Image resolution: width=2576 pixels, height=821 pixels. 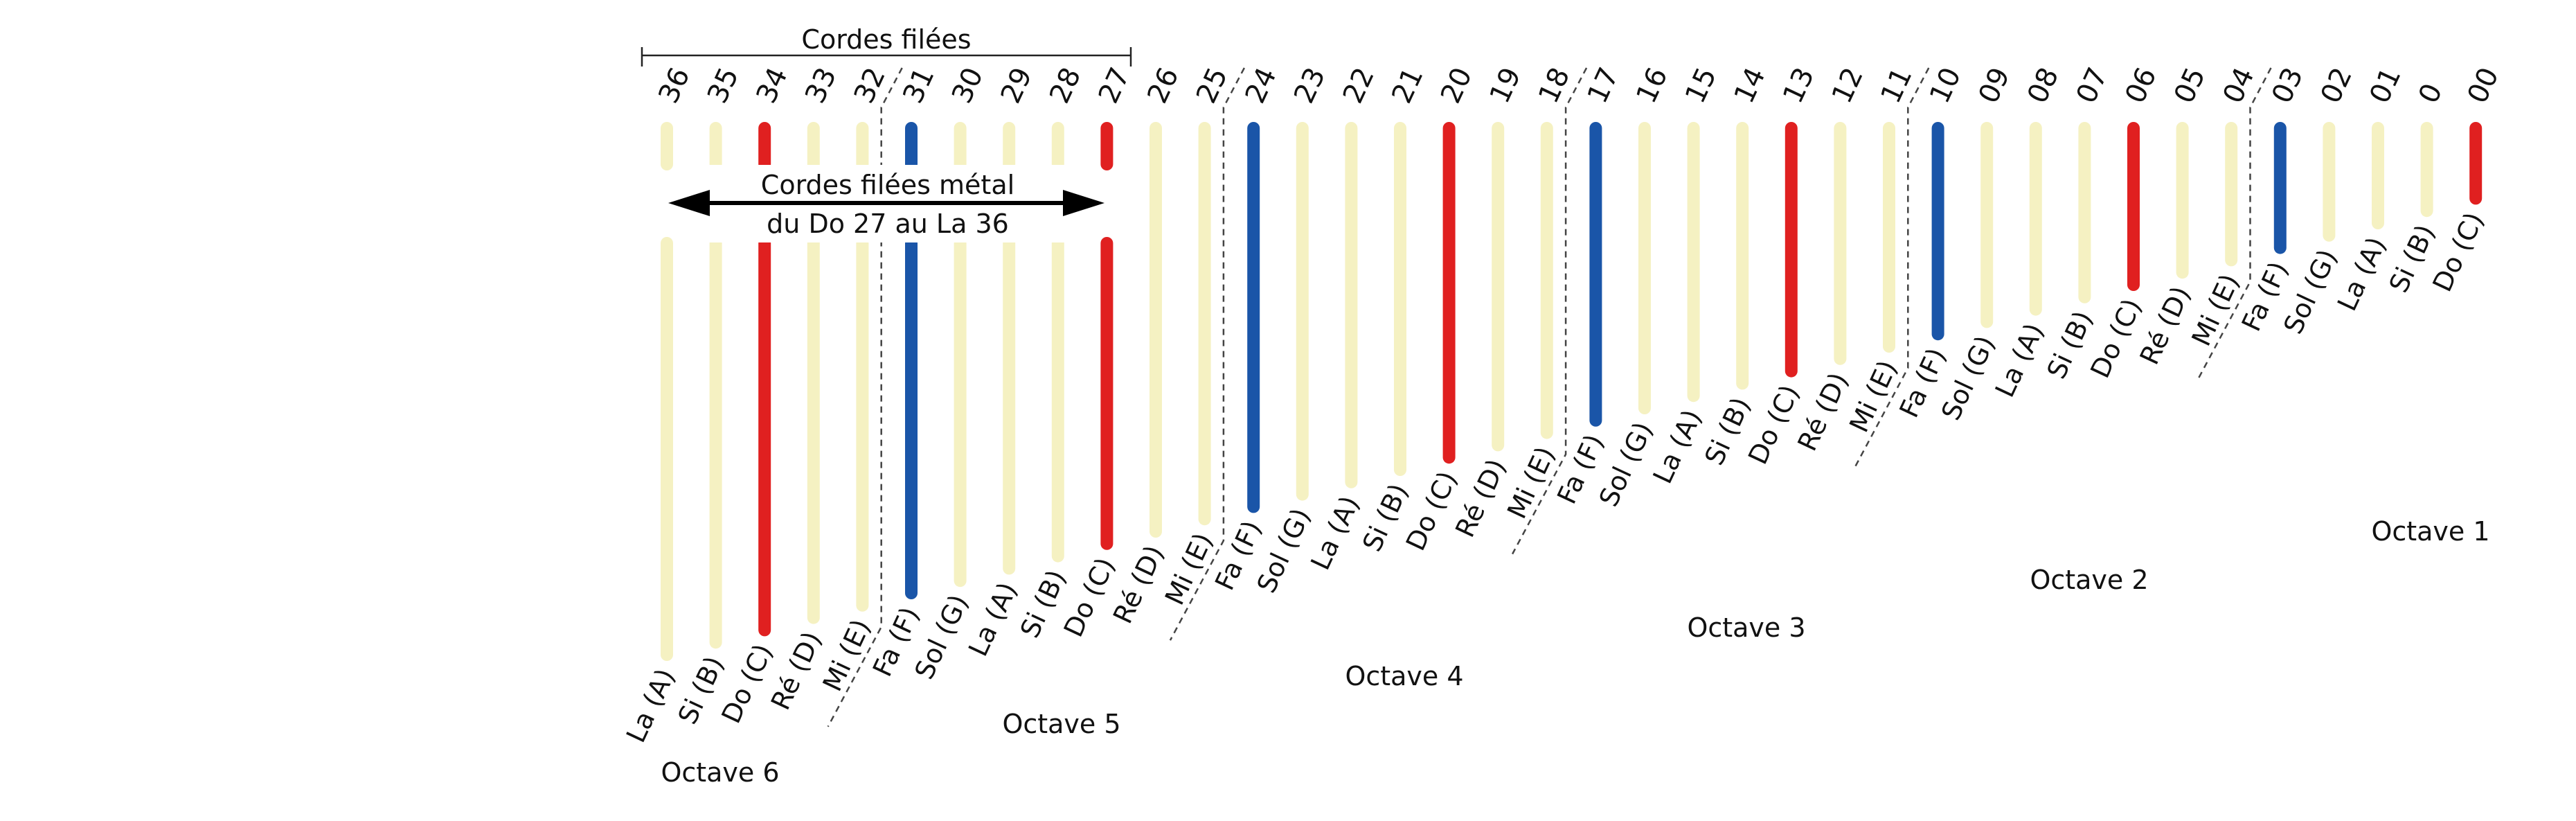 What do you see at coordinates (1407, 86) in the screenshot?
I see `string-number: 21` at bounding box center [1407, 86].